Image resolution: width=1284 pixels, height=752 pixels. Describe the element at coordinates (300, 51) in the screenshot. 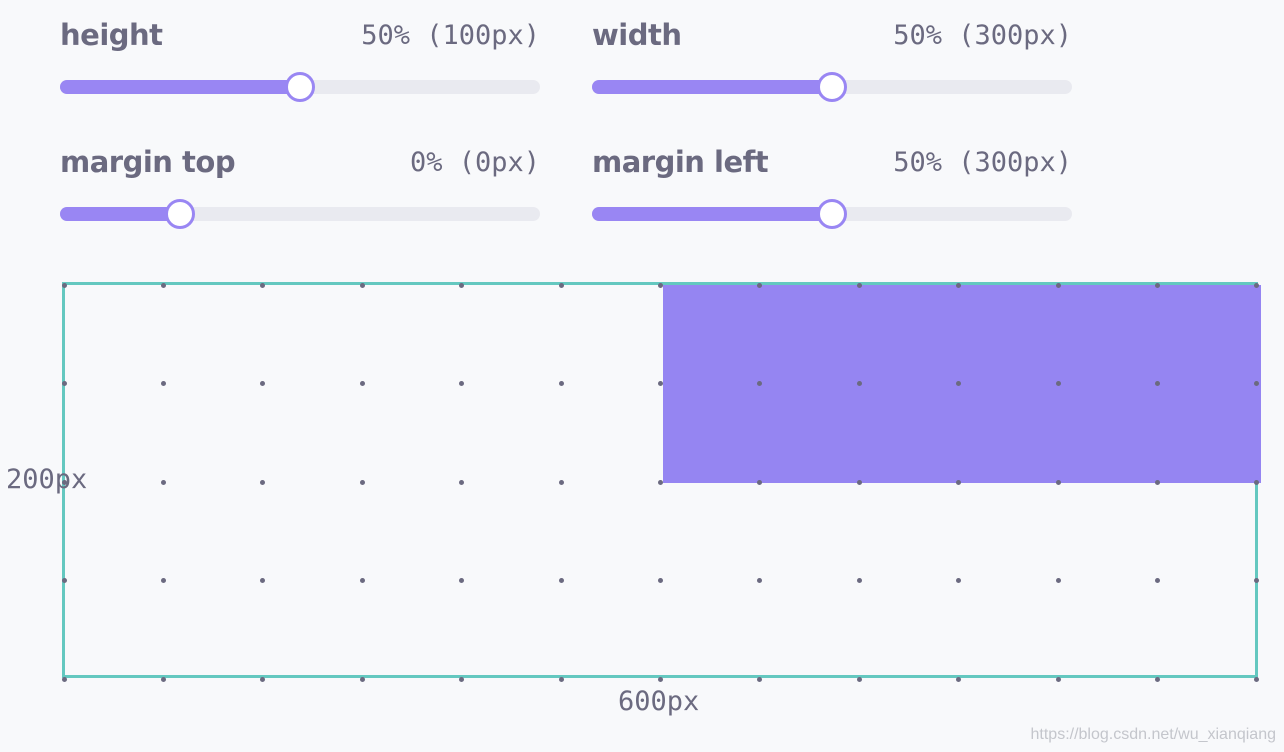

I see `height-control: height 50% (100px)` at that location.